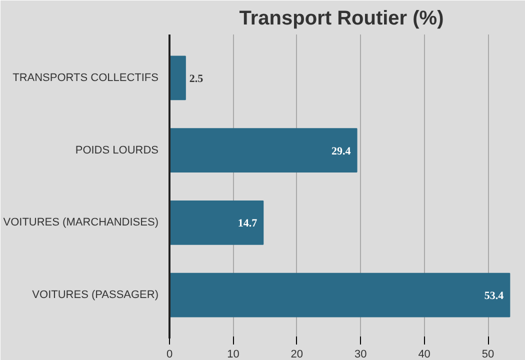 The height and width of the screenshot is (360, 525). Describe the element at coordinates (248, 224) in the screenshot. I see `data-label: 14.7` at that location.